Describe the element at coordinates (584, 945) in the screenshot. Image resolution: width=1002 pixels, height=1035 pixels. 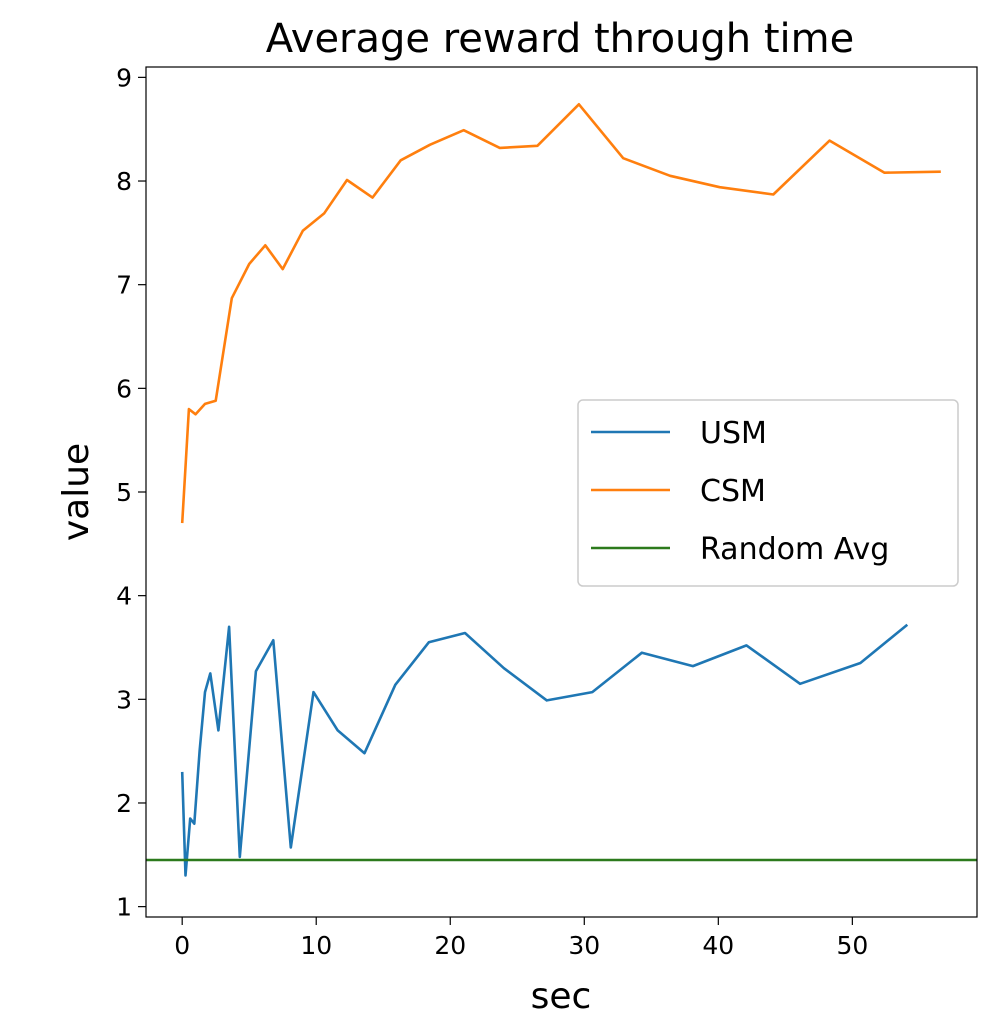
I see `x-tick-label: 30` at that location.